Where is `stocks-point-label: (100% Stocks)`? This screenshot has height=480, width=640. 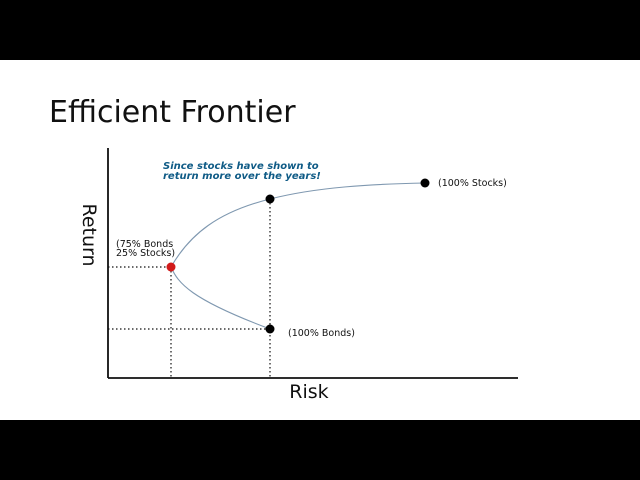
stocks-point-label: (100% Stocks) is located at coordinates (472, 183).